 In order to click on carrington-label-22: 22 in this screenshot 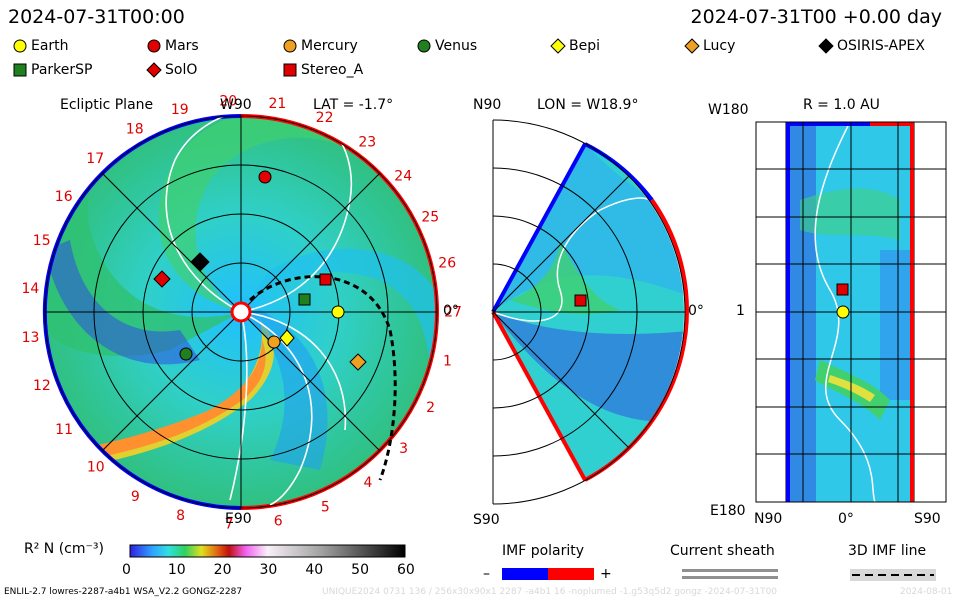, I will do `click(325, 118)`.